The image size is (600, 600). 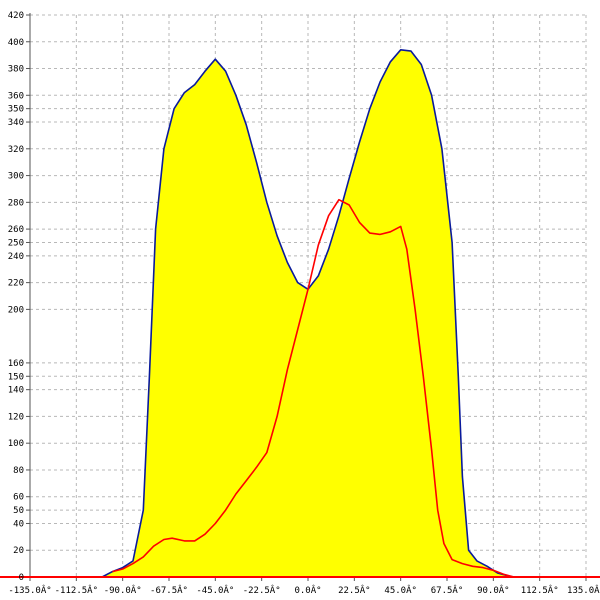 What do you see at coordinates (18, 511) in the screenshot?
I see `y-tick-label: 50` at bounding box center [18, 511].